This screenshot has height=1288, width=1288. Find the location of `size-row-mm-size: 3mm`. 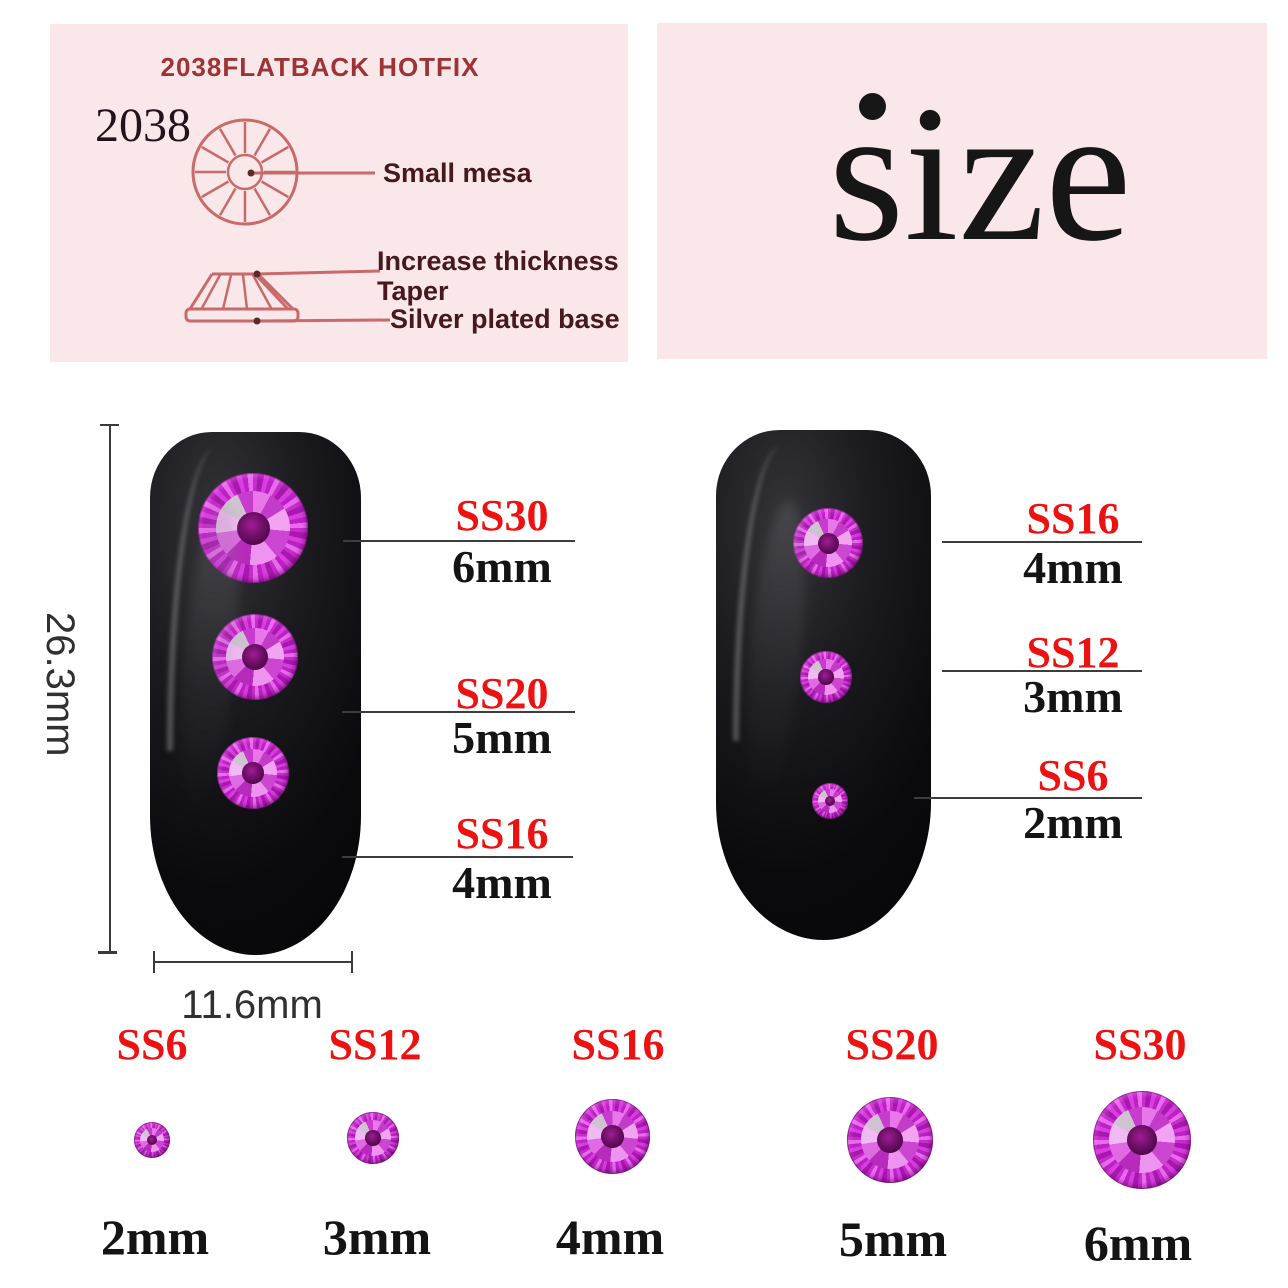

size-row-mm-size: 3mm is located at coordinates (377, 1237).